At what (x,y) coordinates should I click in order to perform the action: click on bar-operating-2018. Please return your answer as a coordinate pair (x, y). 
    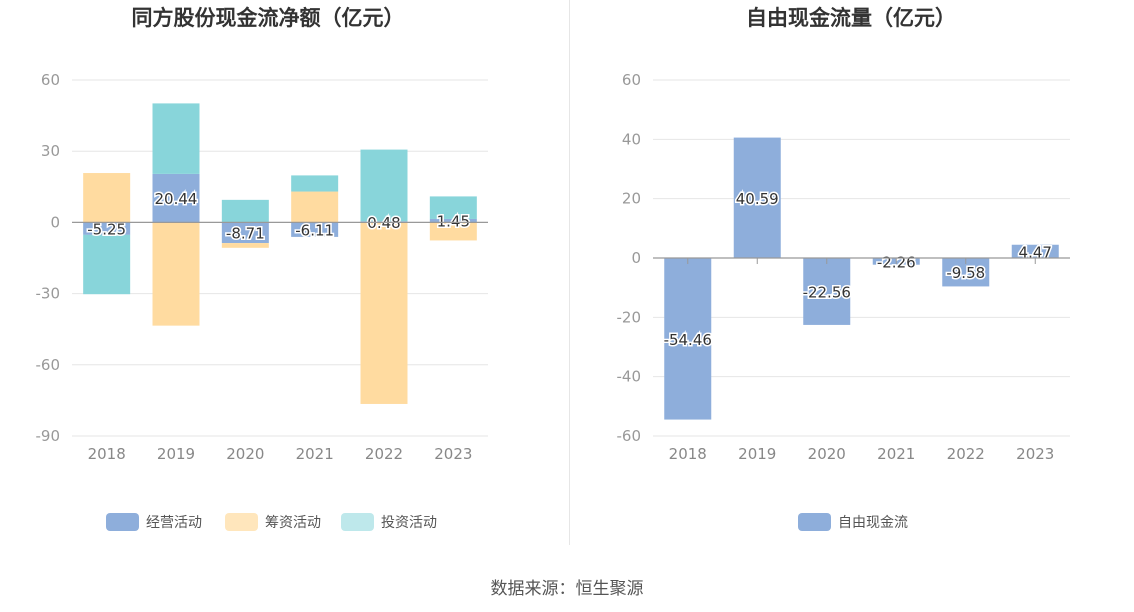
    Looking at the image, I should click on (107, 228).